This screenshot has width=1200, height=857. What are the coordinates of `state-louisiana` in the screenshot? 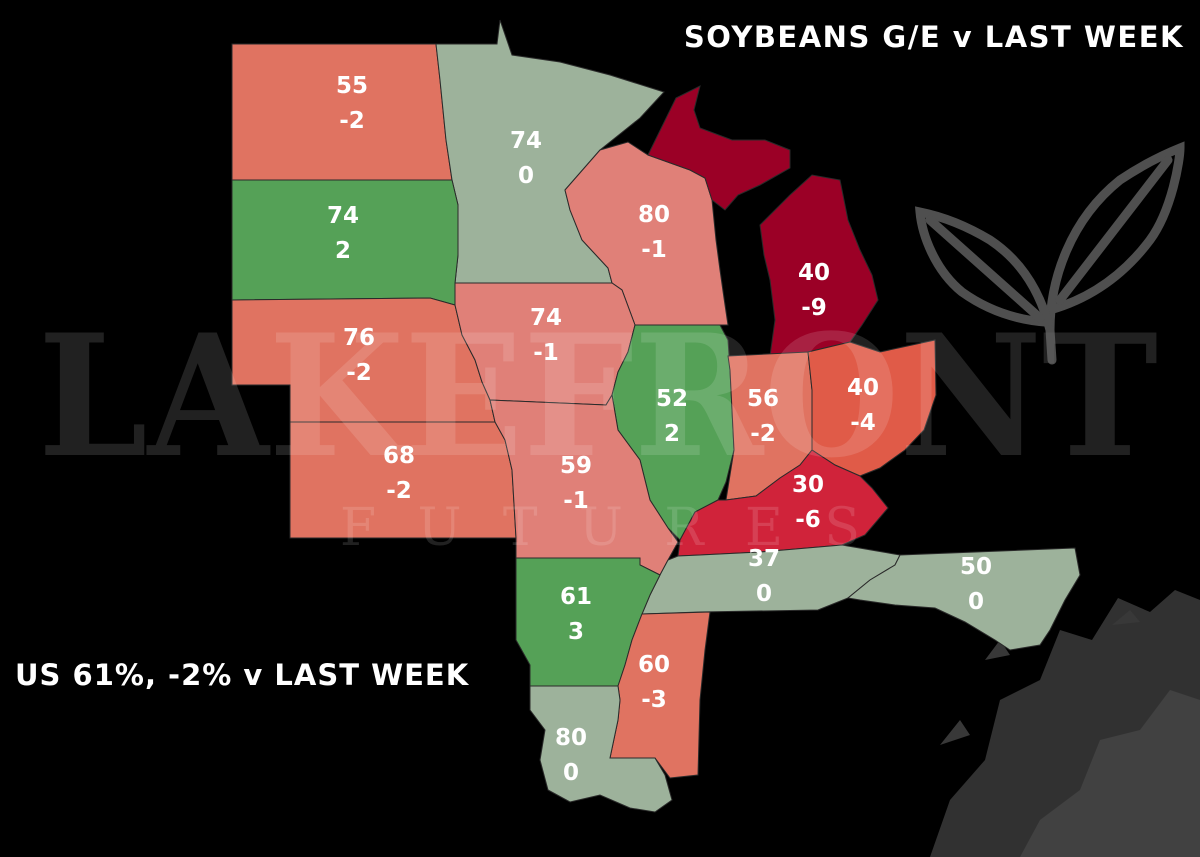 It's located at (601, 749).